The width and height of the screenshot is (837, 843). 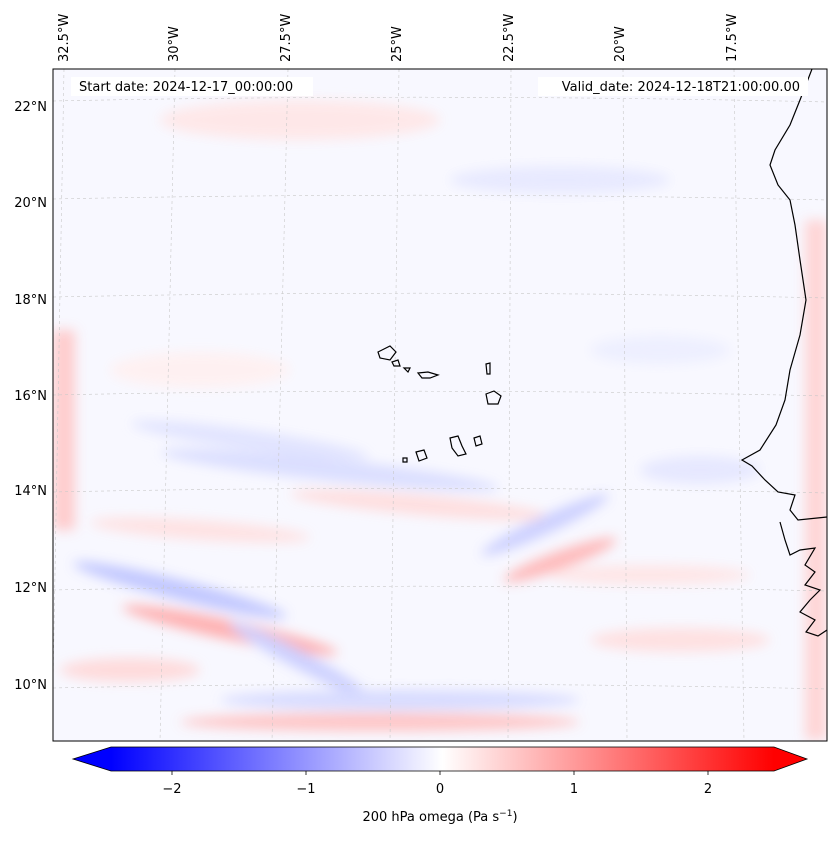 What do you see at coordinates (30, 300) in the screenshot?
I see `lat-label: 18°N` at bounding box center [30, 300].